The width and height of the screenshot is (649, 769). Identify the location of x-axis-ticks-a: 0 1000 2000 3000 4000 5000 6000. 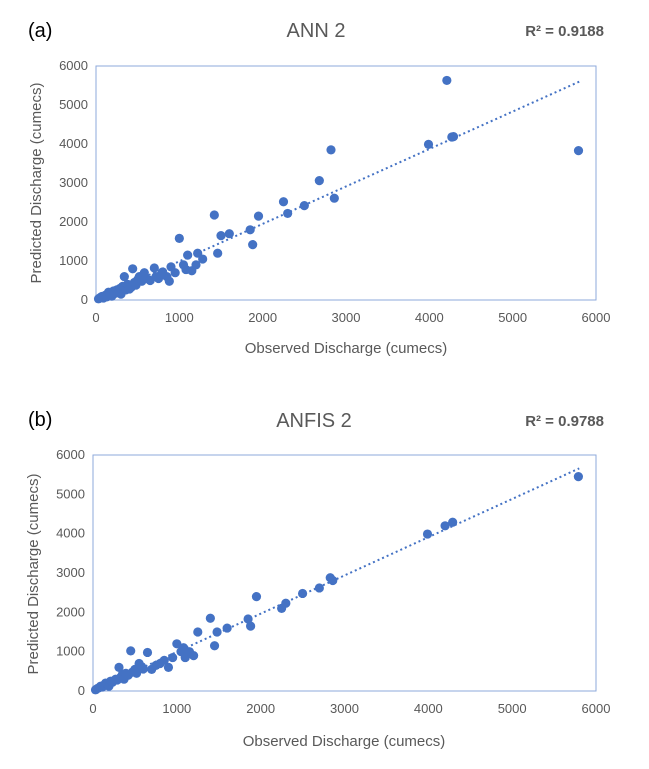
(351, 317).